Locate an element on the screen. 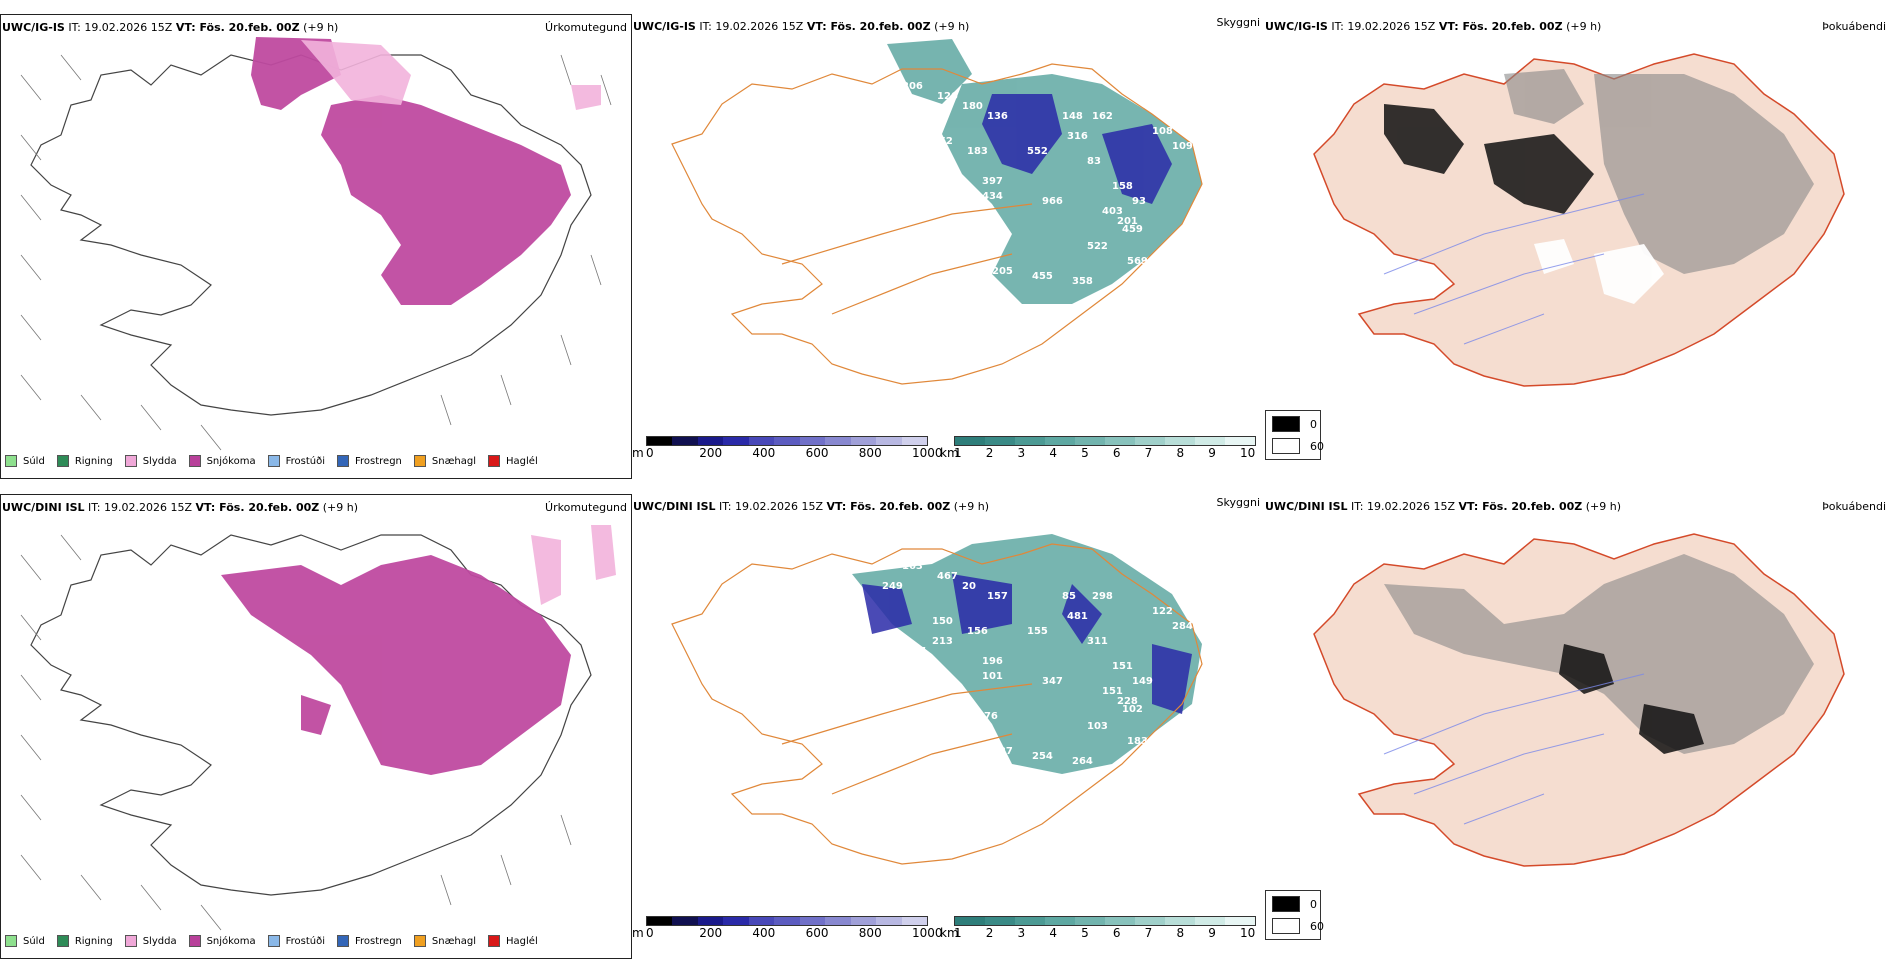  cloud-height-label: 244 is located at coordinates (1147, 756).